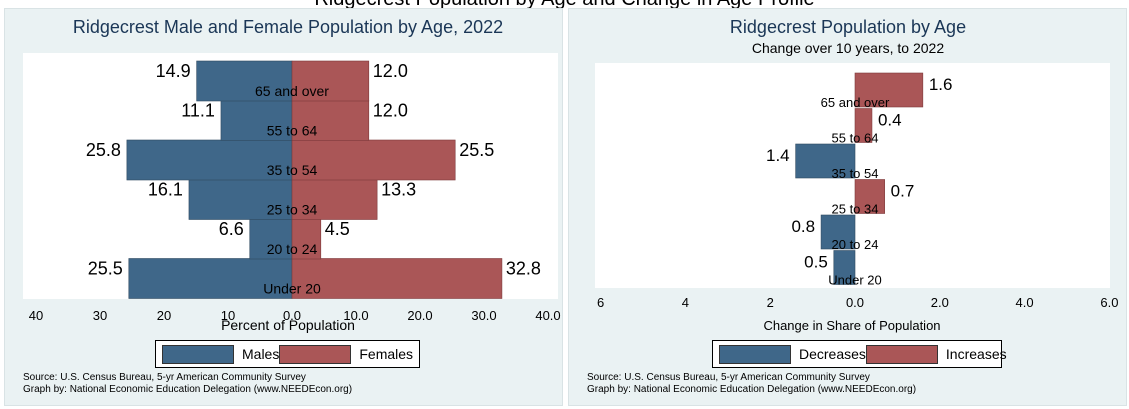  I want to click on legend-item-increases: Increases, so click(936, 354).